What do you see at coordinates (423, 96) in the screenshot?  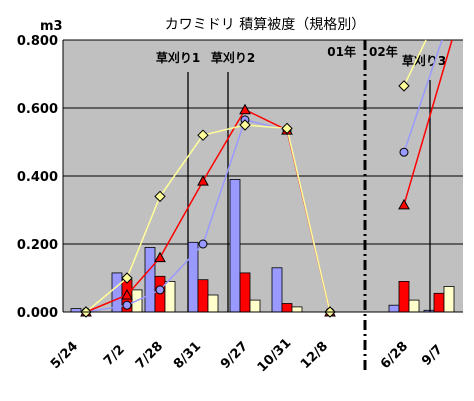 I see `line-circle-seg2` at bounding box center [423, 96].